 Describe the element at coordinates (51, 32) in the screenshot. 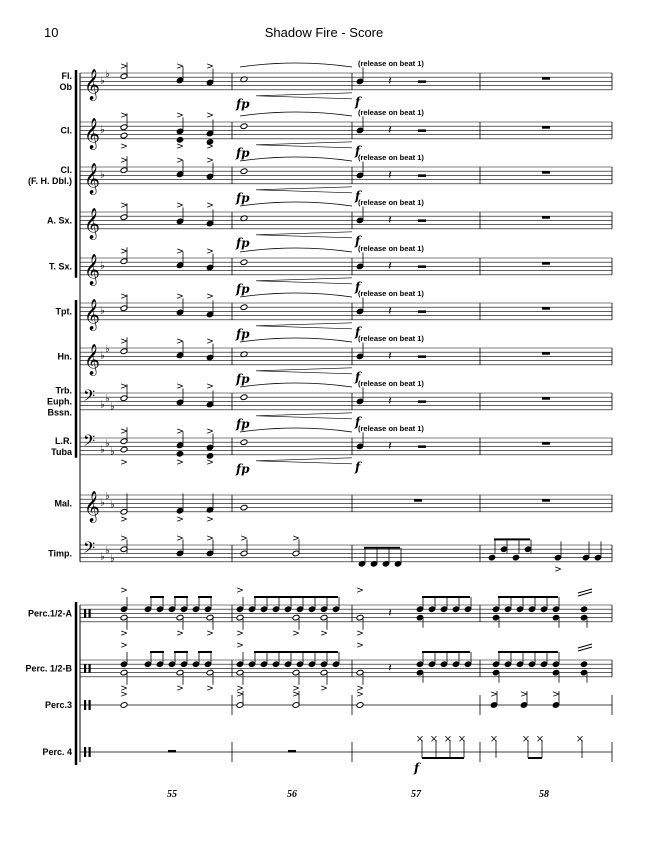

I see `page-number: 10` at that location.